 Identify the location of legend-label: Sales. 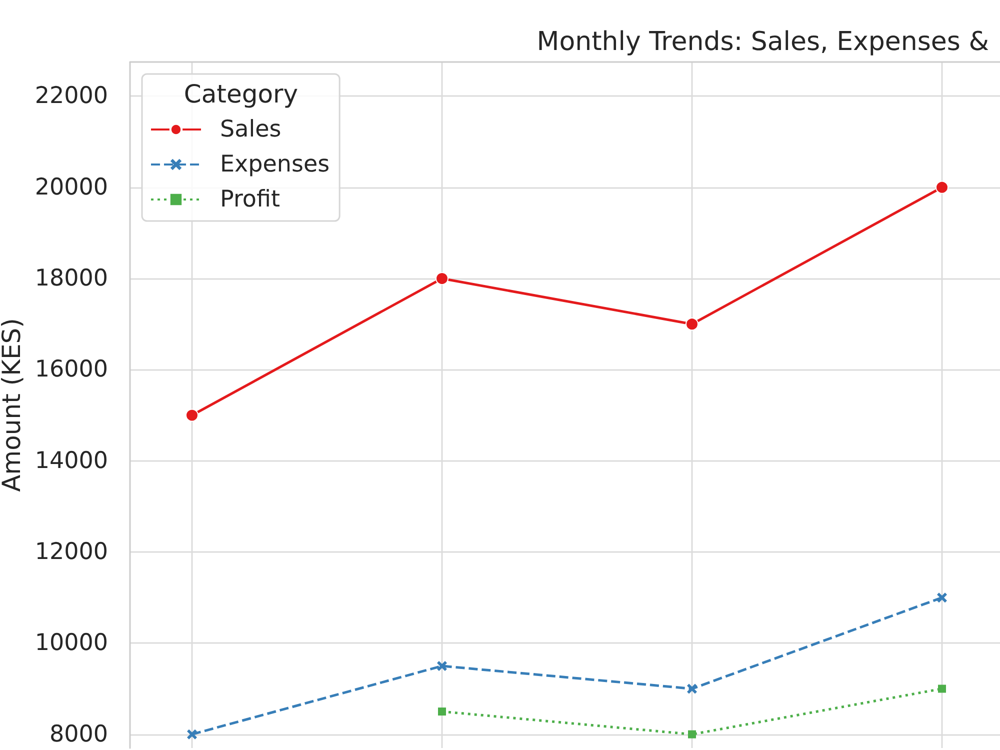
(251, 129).